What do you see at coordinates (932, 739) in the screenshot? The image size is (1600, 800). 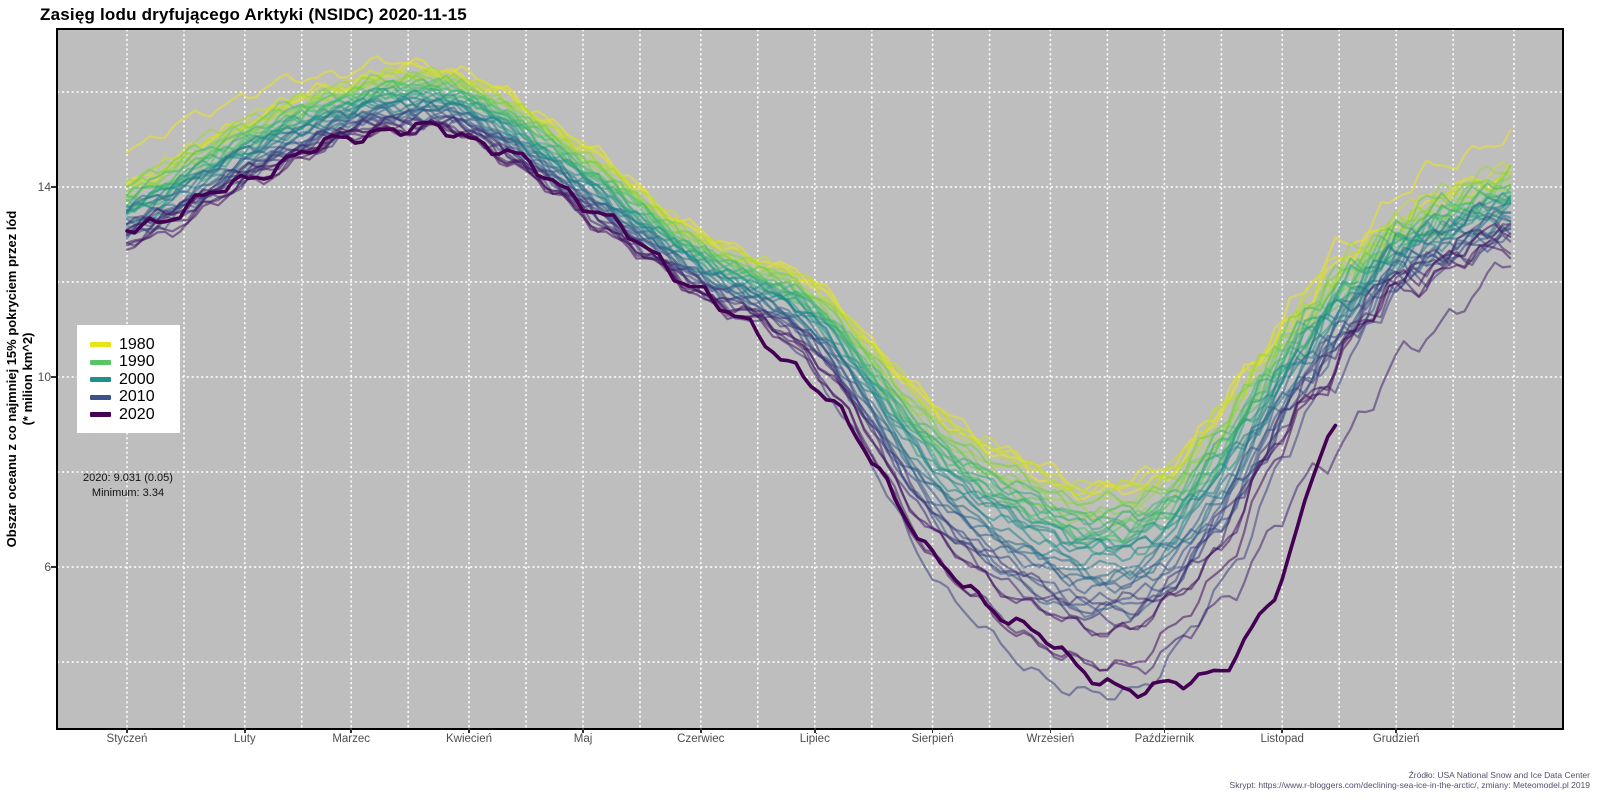 I see `x-tick-label-8: Sierpień` at bounding box center [932, 739].